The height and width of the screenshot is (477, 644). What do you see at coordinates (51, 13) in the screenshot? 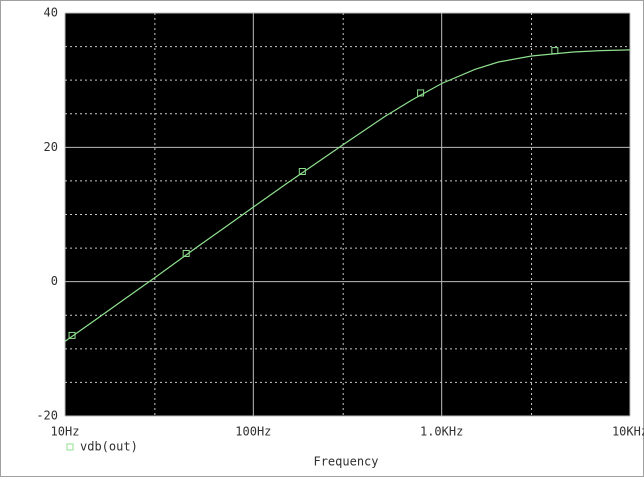
I see `y-tick-label: 40` at bounding box center [51, 13].